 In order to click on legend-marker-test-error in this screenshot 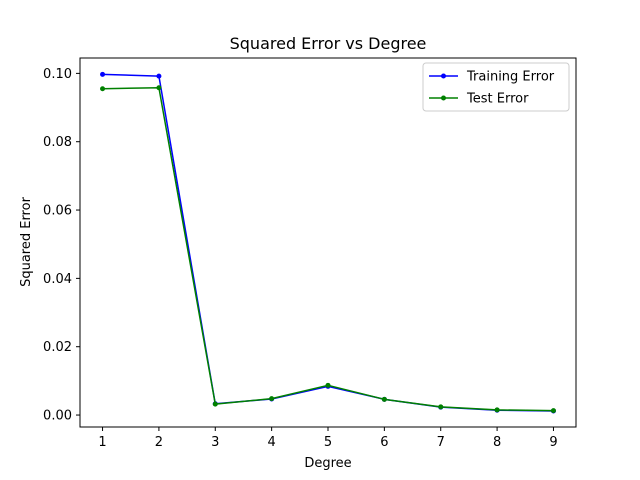, I will do `click(443, 98)`.